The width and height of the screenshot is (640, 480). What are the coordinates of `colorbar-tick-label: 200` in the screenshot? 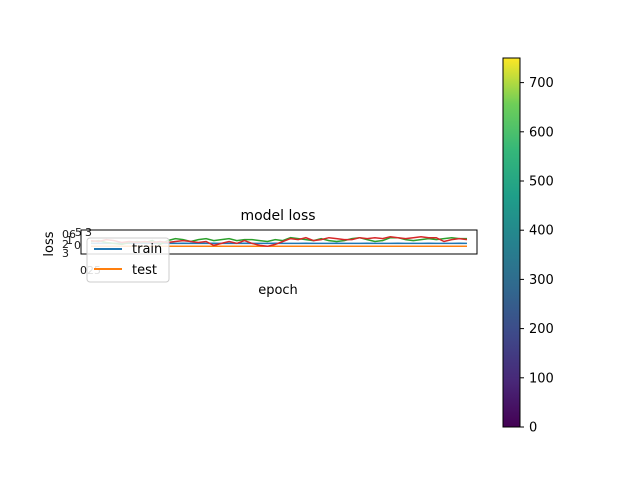 It's located at (541, 329).